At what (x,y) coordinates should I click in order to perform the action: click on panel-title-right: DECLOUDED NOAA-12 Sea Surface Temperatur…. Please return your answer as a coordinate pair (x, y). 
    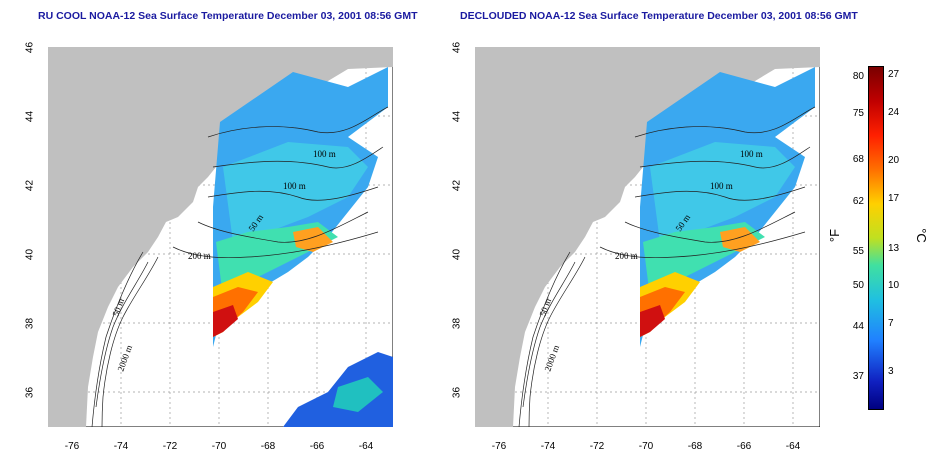
    Looking at the image, I should click on (659, 16).